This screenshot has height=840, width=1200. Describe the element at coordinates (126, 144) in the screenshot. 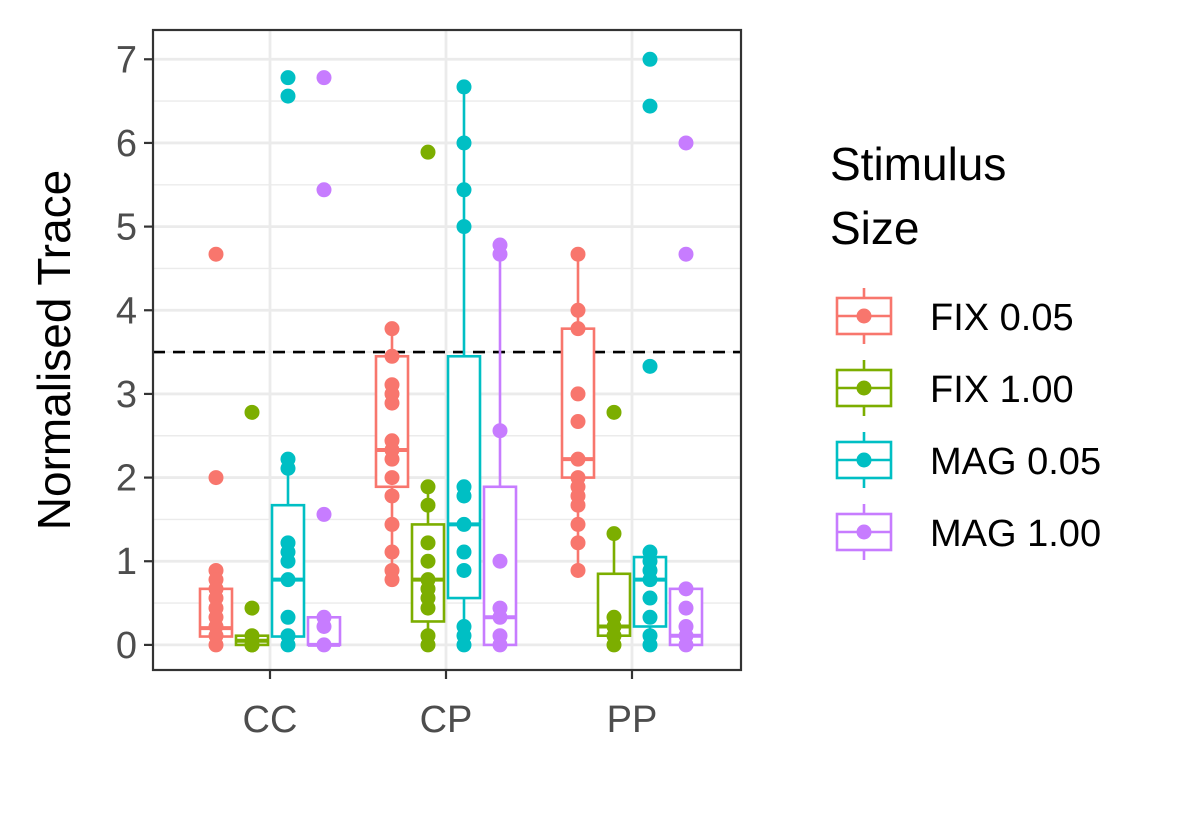

I see `y-tick-label: 6` at that location.